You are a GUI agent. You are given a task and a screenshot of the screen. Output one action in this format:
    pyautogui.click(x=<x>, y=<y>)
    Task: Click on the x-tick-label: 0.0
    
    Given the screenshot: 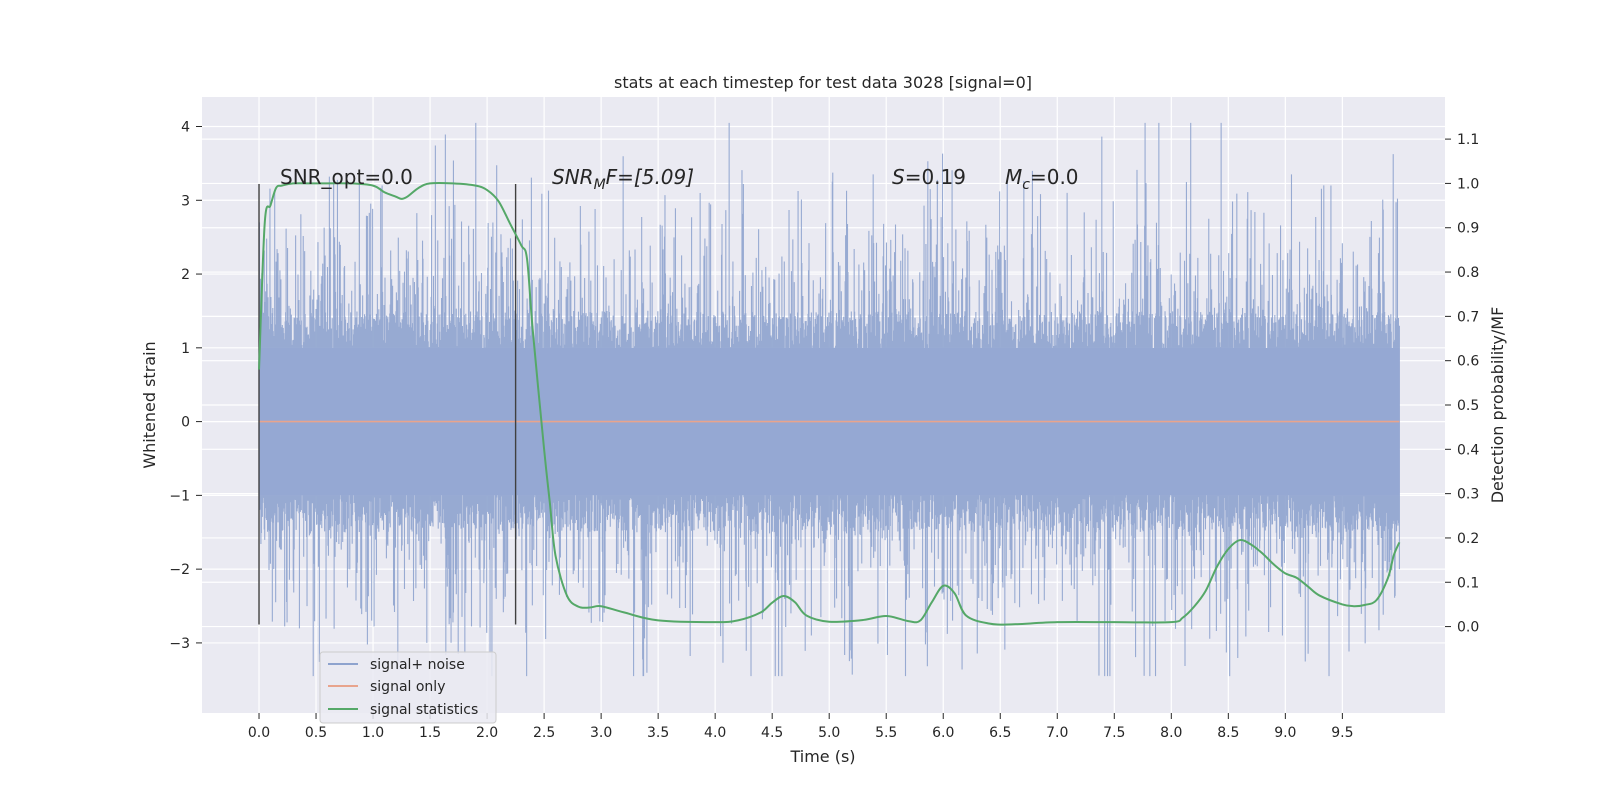 What is the action you would take?
    pyautogui.click(x=259, y=733)
    